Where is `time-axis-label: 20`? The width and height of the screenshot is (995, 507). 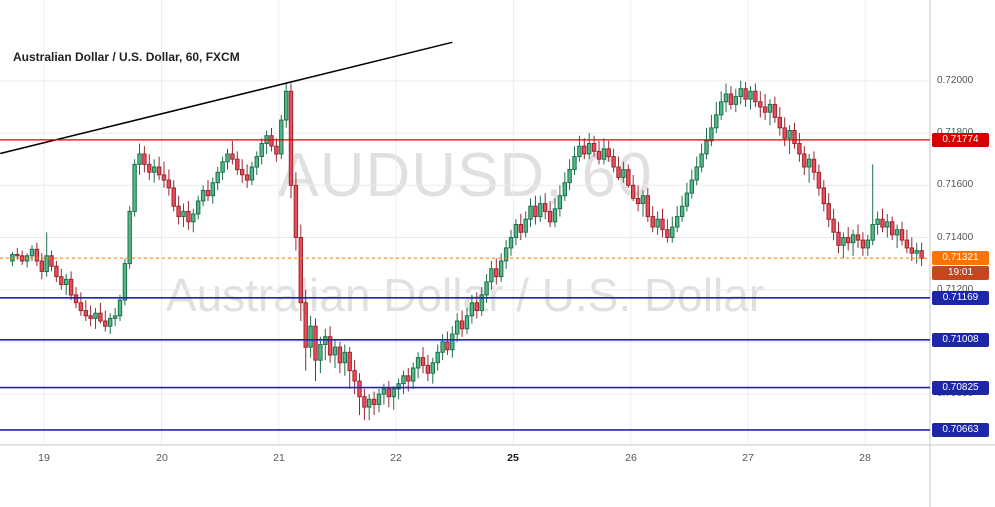
time-axis-label: 20 is located at coordinates (162, 458).